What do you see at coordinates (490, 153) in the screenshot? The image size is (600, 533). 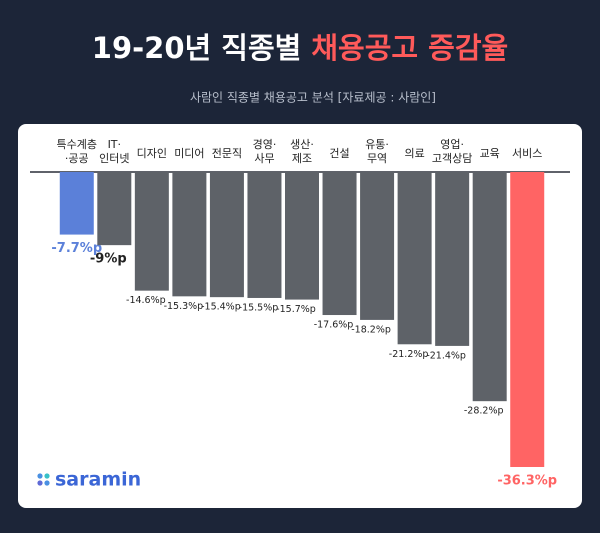 I see `x-tick-label: 교육` at bounding box center [490, 153].